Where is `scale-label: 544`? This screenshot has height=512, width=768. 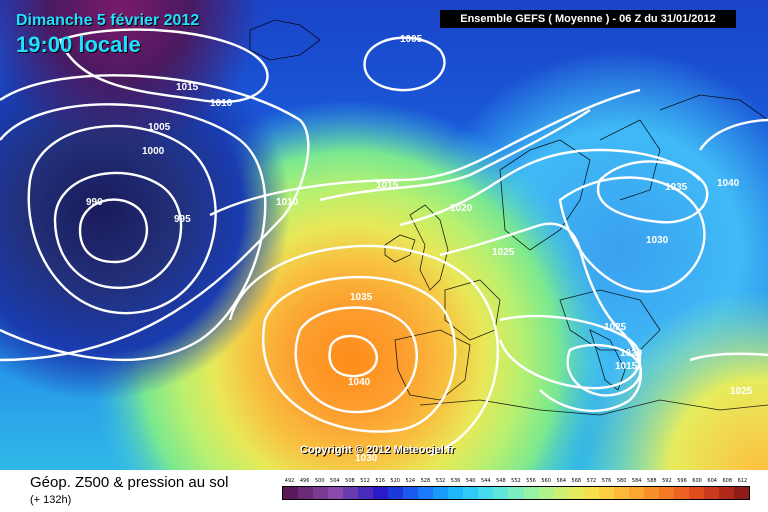
scale-label: 544 is located at coordinates (485, 481).